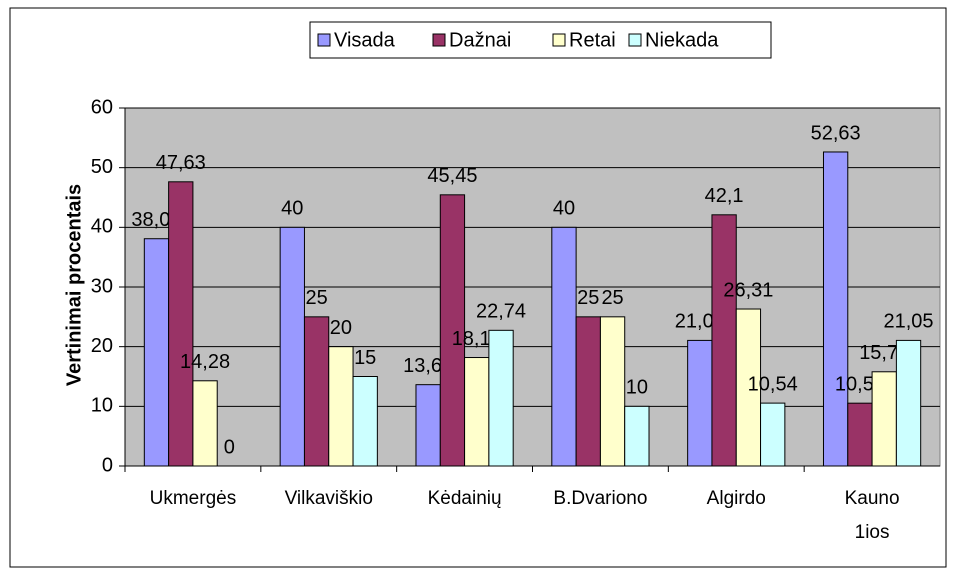 The width and height of the screenshot is (957, 576). Describe the element at coordinates (909, 322) in the screenshot. I see `data-label: 21,05` at that location.